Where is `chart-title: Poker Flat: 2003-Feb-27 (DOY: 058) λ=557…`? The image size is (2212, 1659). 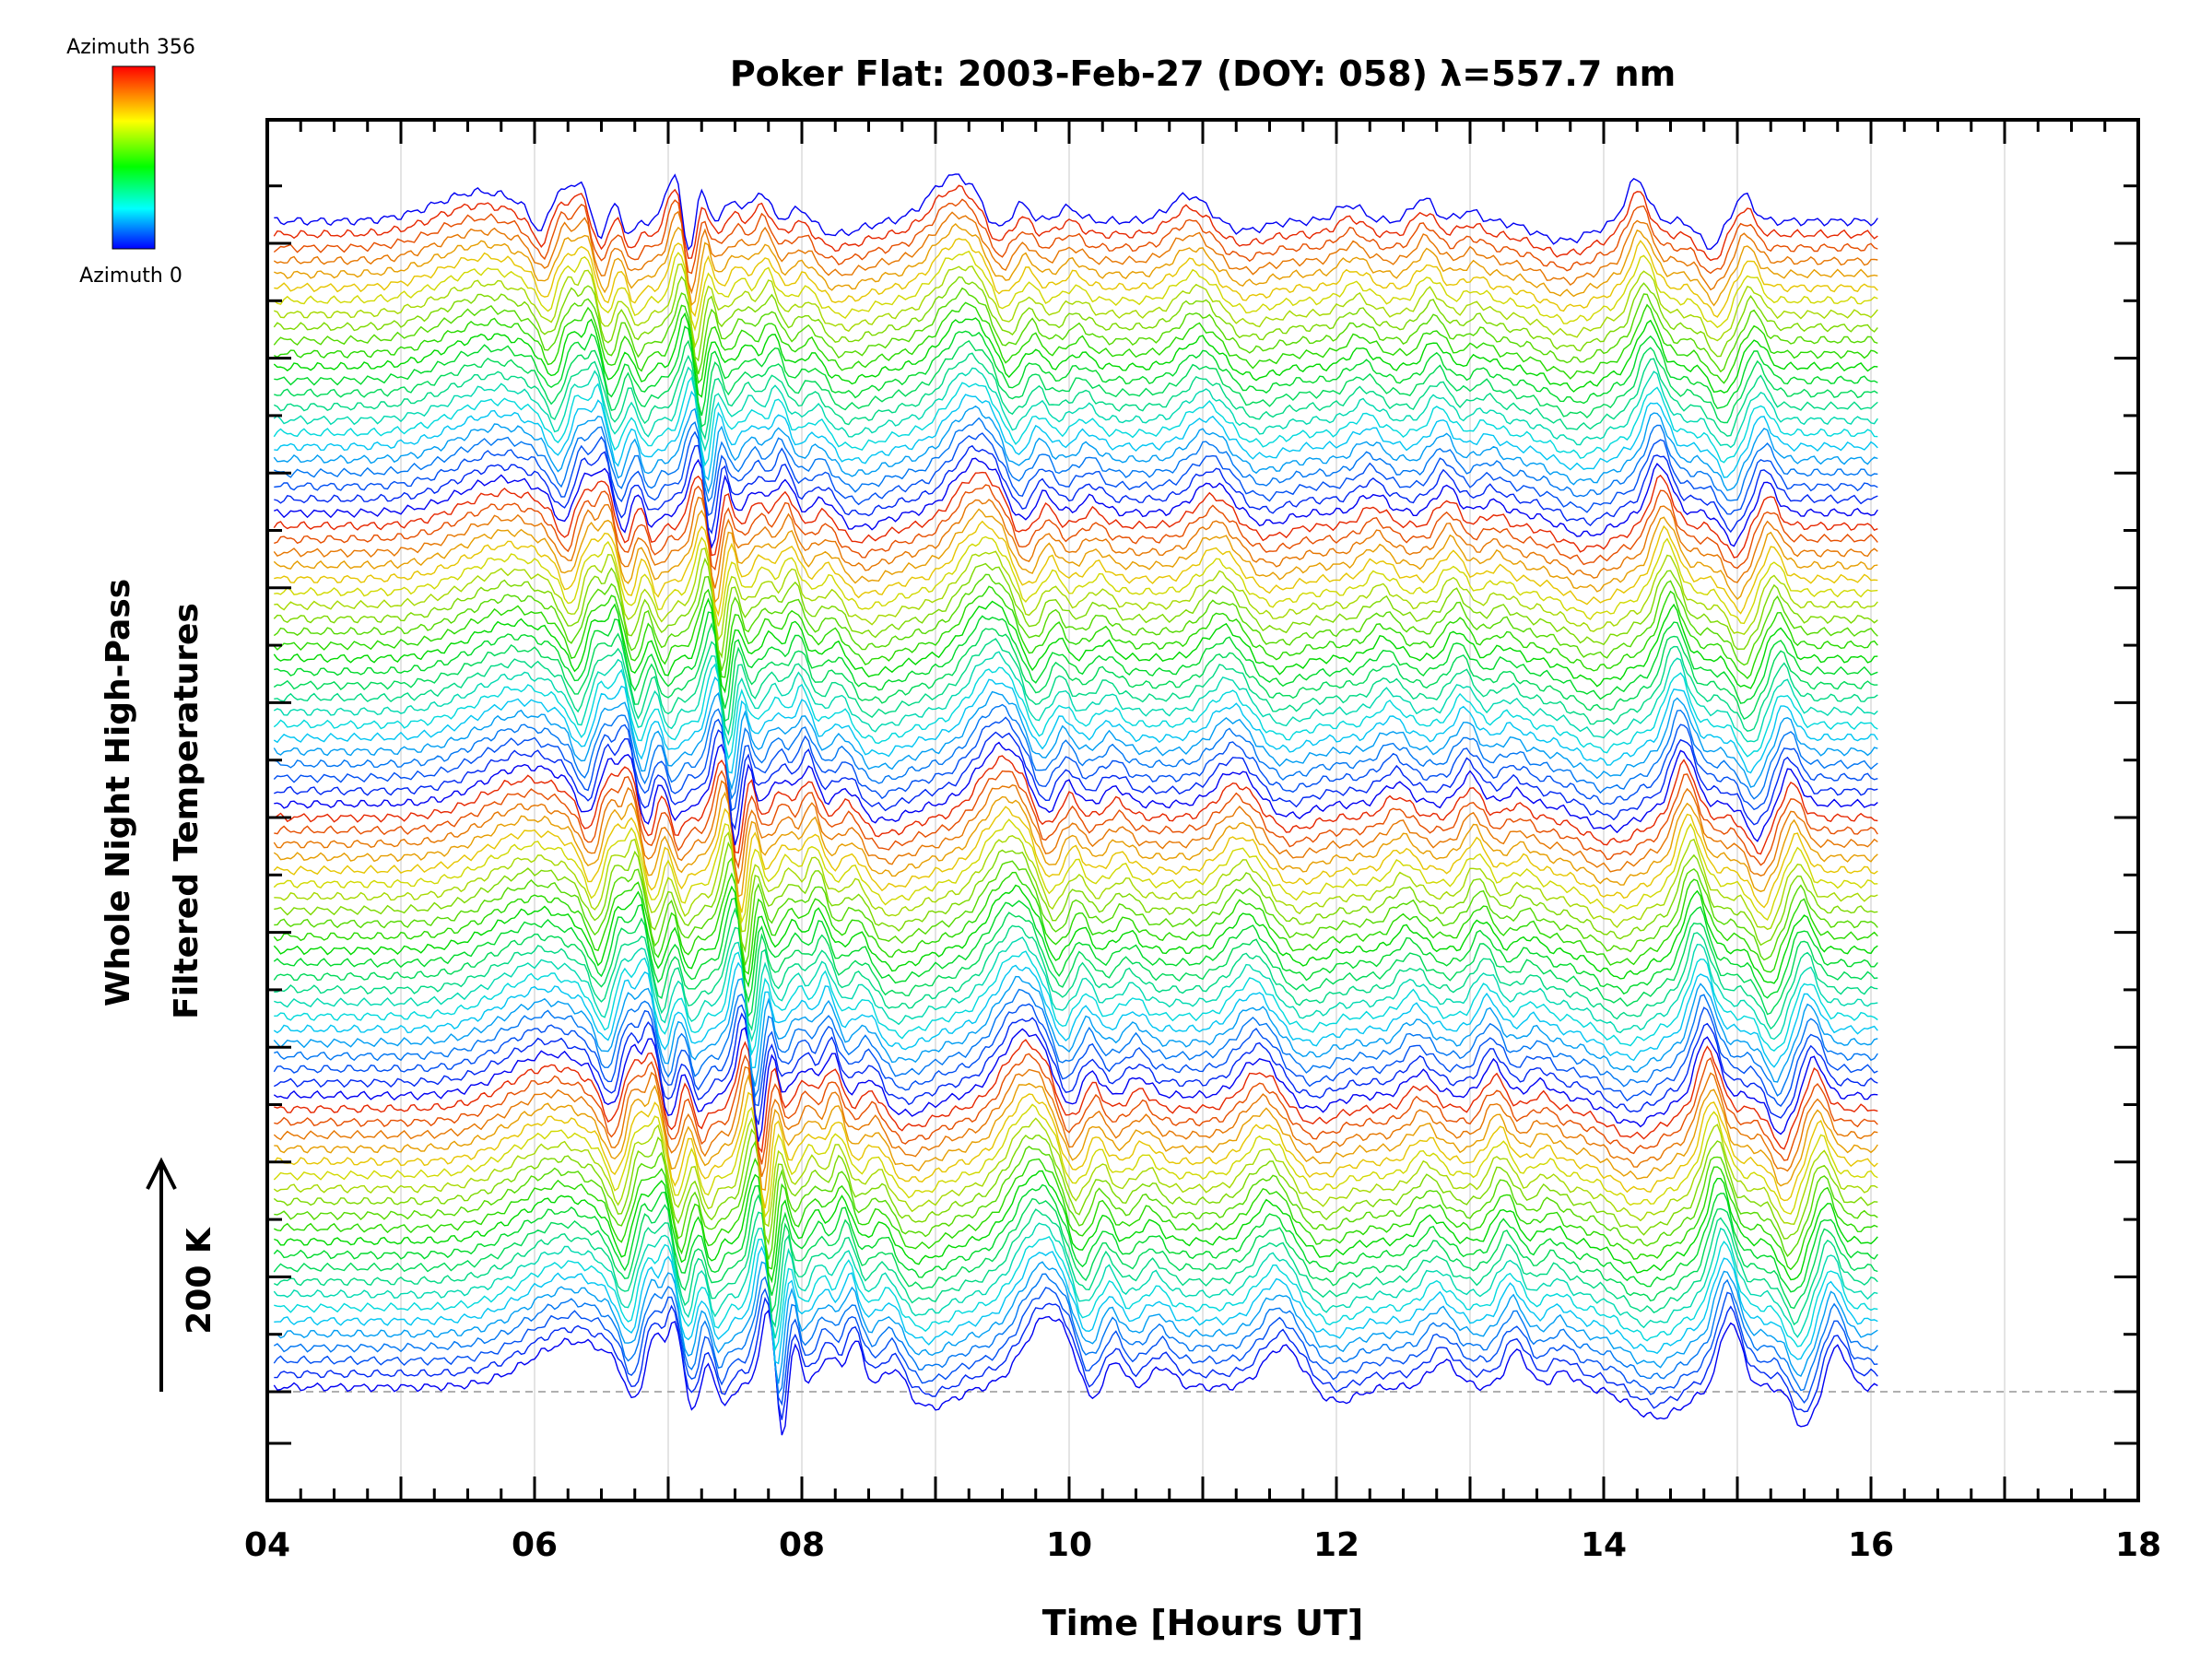
chart-title: Poker Flat: 2003-Feb-27 (DOY: 058) λ=557… is located at coordinates (1203, 73).